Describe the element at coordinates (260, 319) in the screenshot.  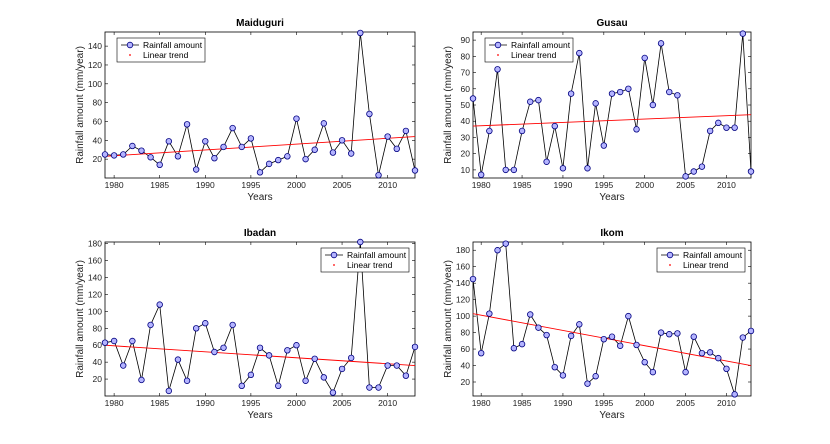
I see `axes-frame` at that location.